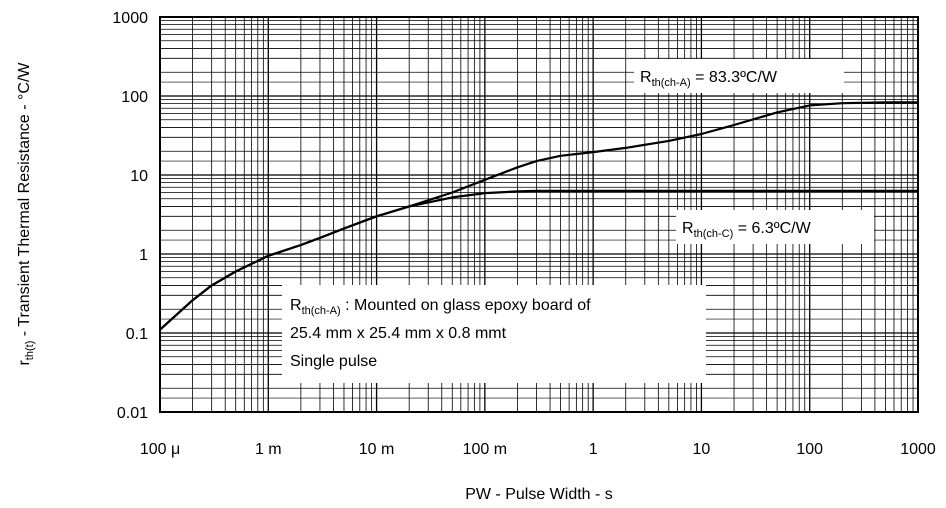  I want to click on x-tick-label: 1000, so click(918, 449).